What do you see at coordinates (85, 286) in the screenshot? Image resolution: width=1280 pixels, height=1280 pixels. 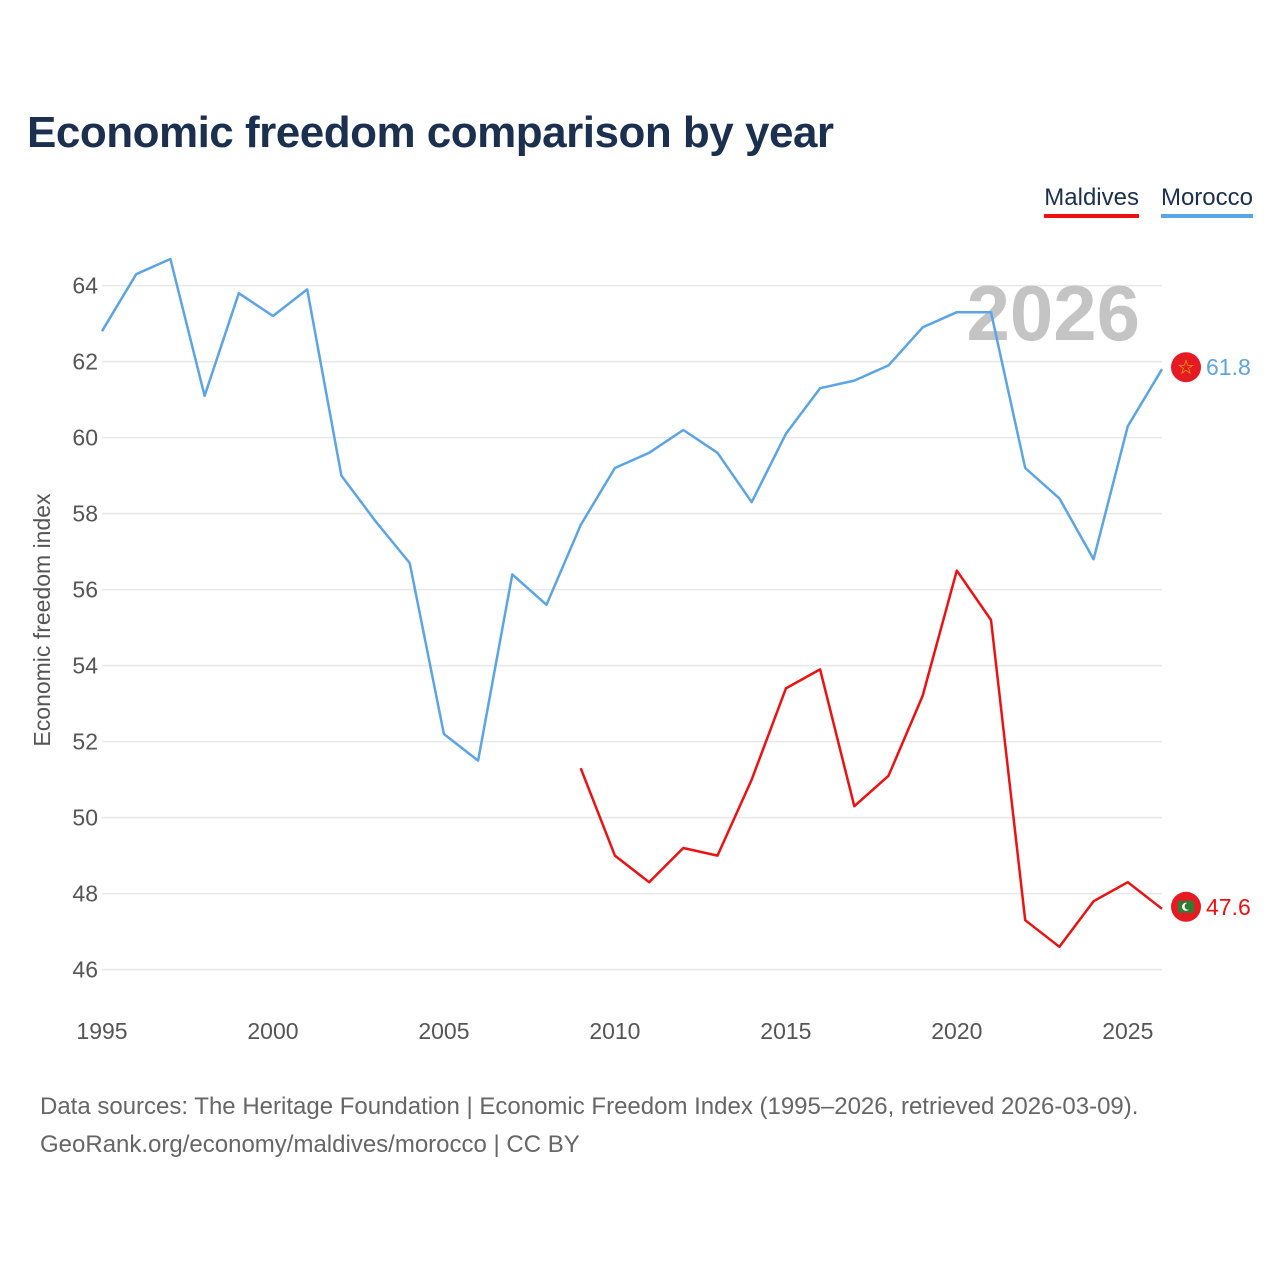 I see `y-tick-label: 64` at bounding box center [85, 286].